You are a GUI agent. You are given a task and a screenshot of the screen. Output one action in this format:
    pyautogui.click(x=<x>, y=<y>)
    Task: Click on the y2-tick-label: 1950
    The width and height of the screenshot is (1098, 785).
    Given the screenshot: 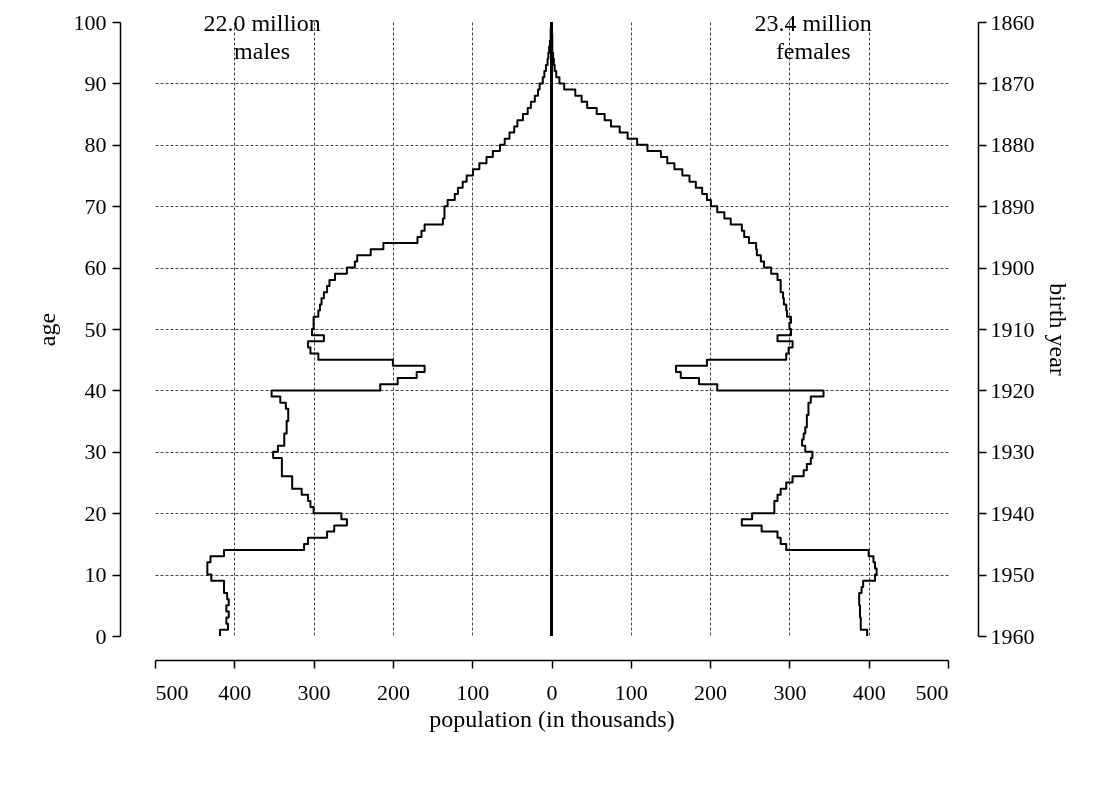 What is the action you would take?
    pyautogui.click(x=1012, y=575)
    